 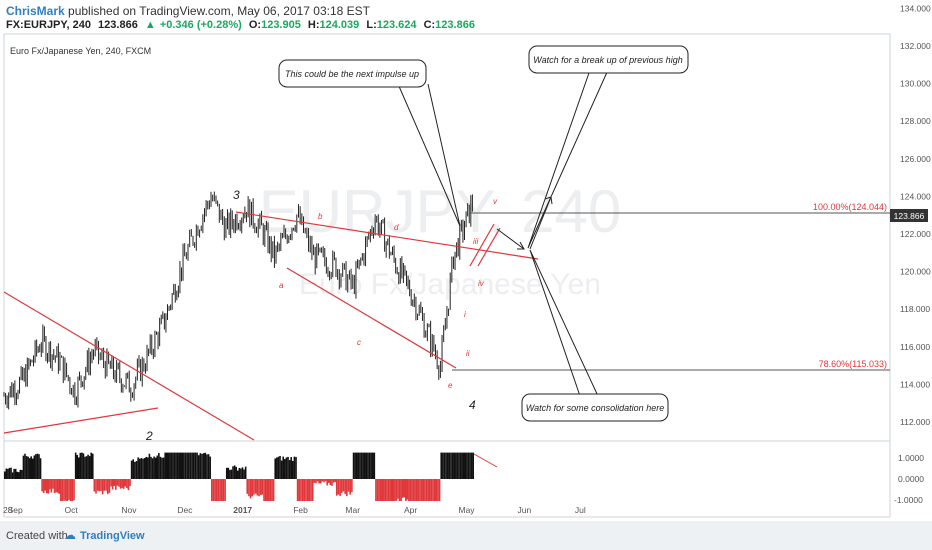 I want to click on author-link: ChrisMark, so click(x=35, y=11).